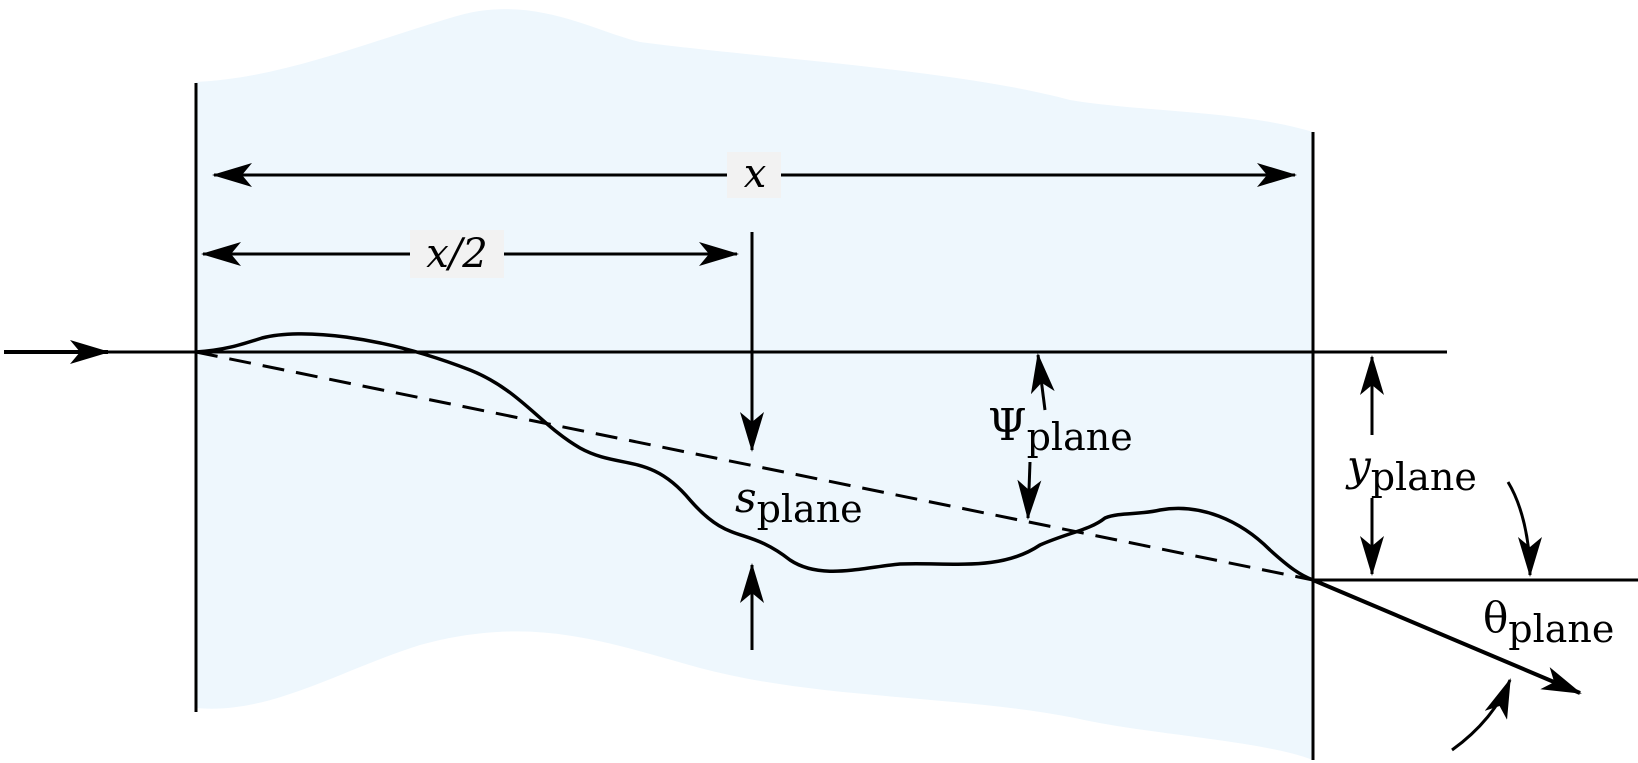 This screenshot has width=1638, height=763. I want to click on y-plane-label: yplane, so click(1411, 470).